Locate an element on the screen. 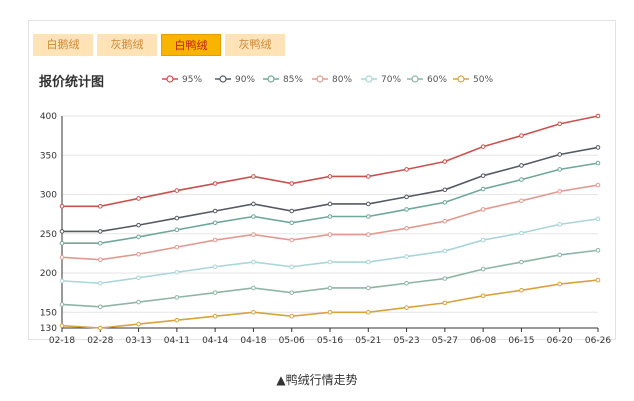  legend-label: 90% is located at coordinates (245, 80).